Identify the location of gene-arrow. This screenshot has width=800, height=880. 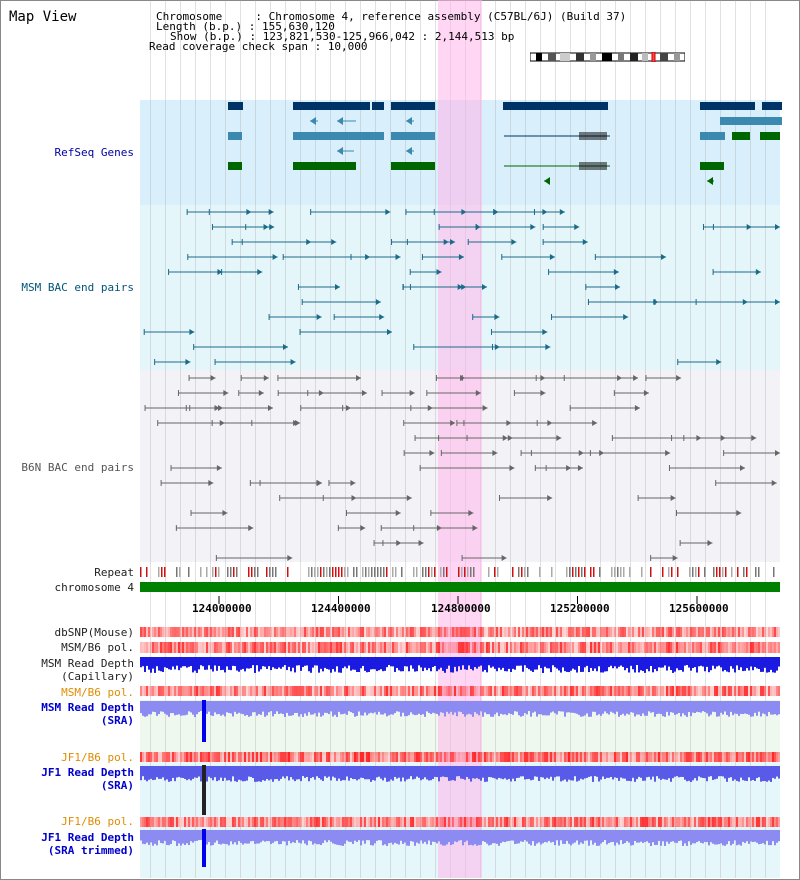
(765, 106).